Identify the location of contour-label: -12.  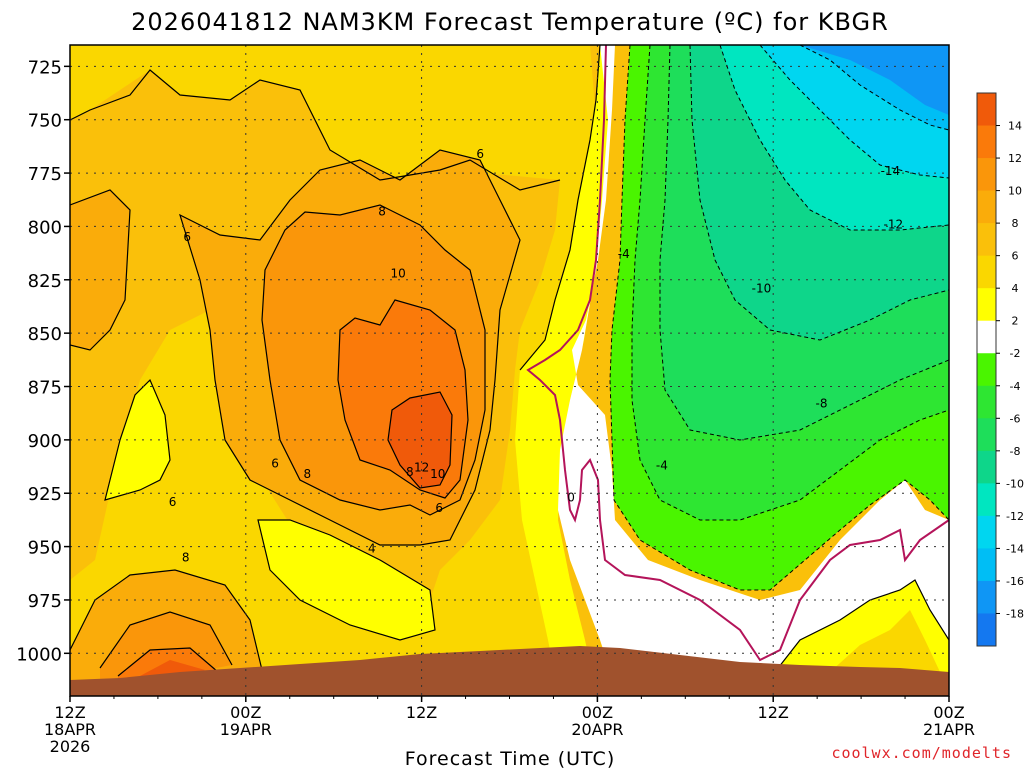
(894, 224).